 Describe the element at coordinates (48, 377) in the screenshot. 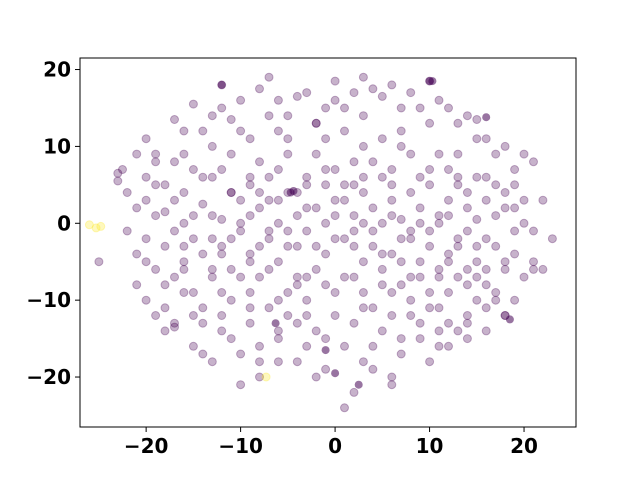

I see `y-tick-label: −20` at that location.